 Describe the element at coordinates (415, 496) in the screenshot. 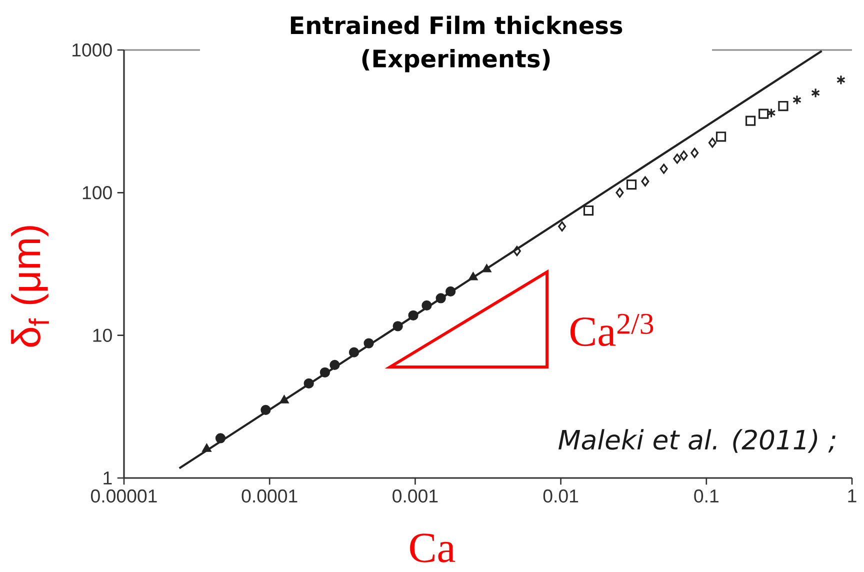

I see `x-tick-label: 0.001` at that location.